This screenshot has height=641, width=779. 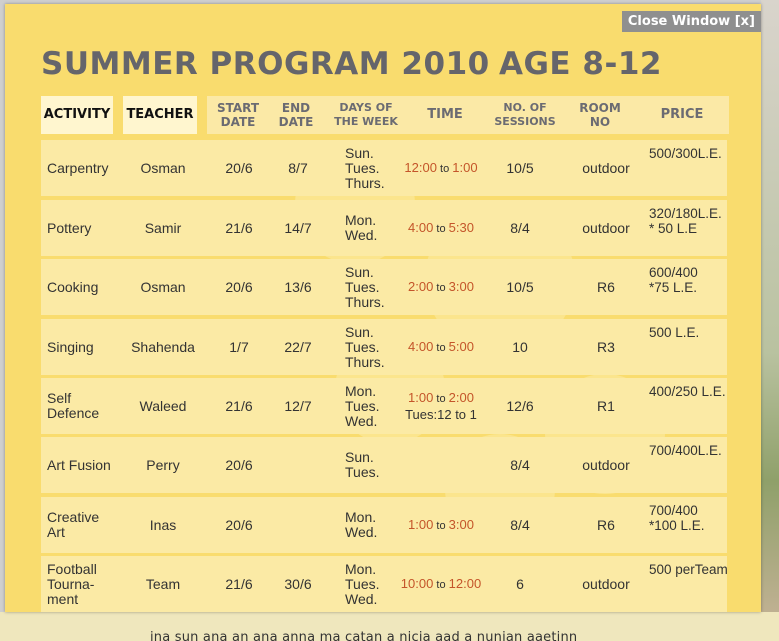 What do you see at coordinates (674, 332) in the screenshot?
I see `price-cell: 500 L.E.` at bounding box center [674, 332].